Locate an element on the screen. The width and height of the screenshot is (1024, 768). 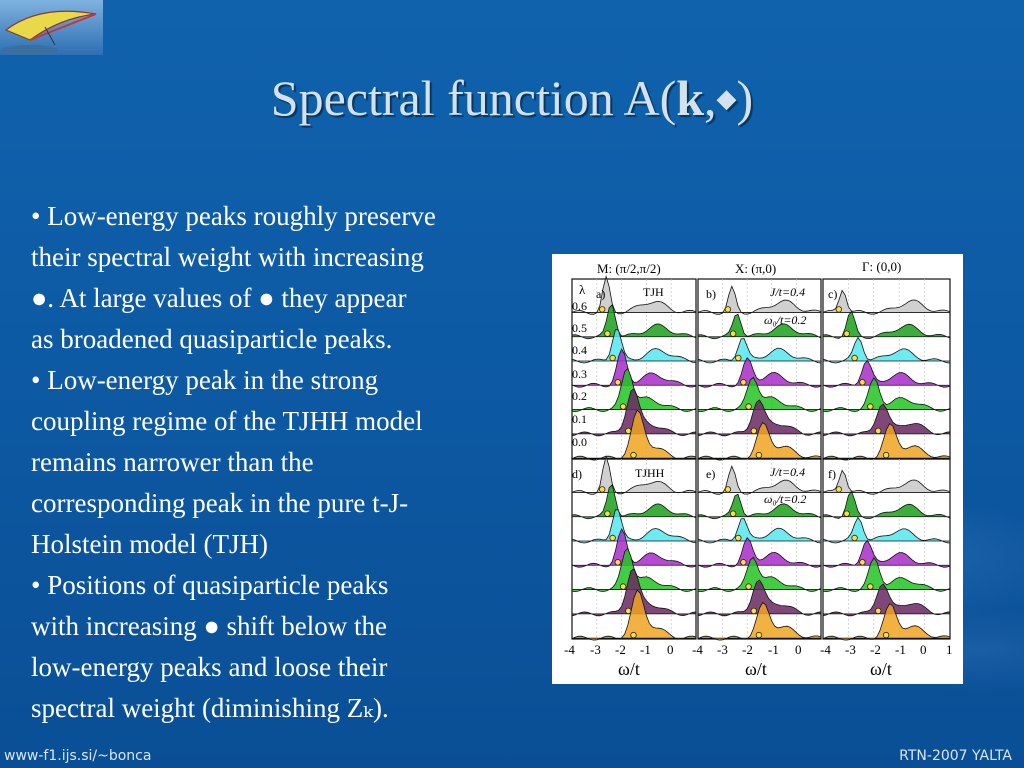
bullet-line: • Low-energy peaks roughly preserve is located at coordinates (233, 216).